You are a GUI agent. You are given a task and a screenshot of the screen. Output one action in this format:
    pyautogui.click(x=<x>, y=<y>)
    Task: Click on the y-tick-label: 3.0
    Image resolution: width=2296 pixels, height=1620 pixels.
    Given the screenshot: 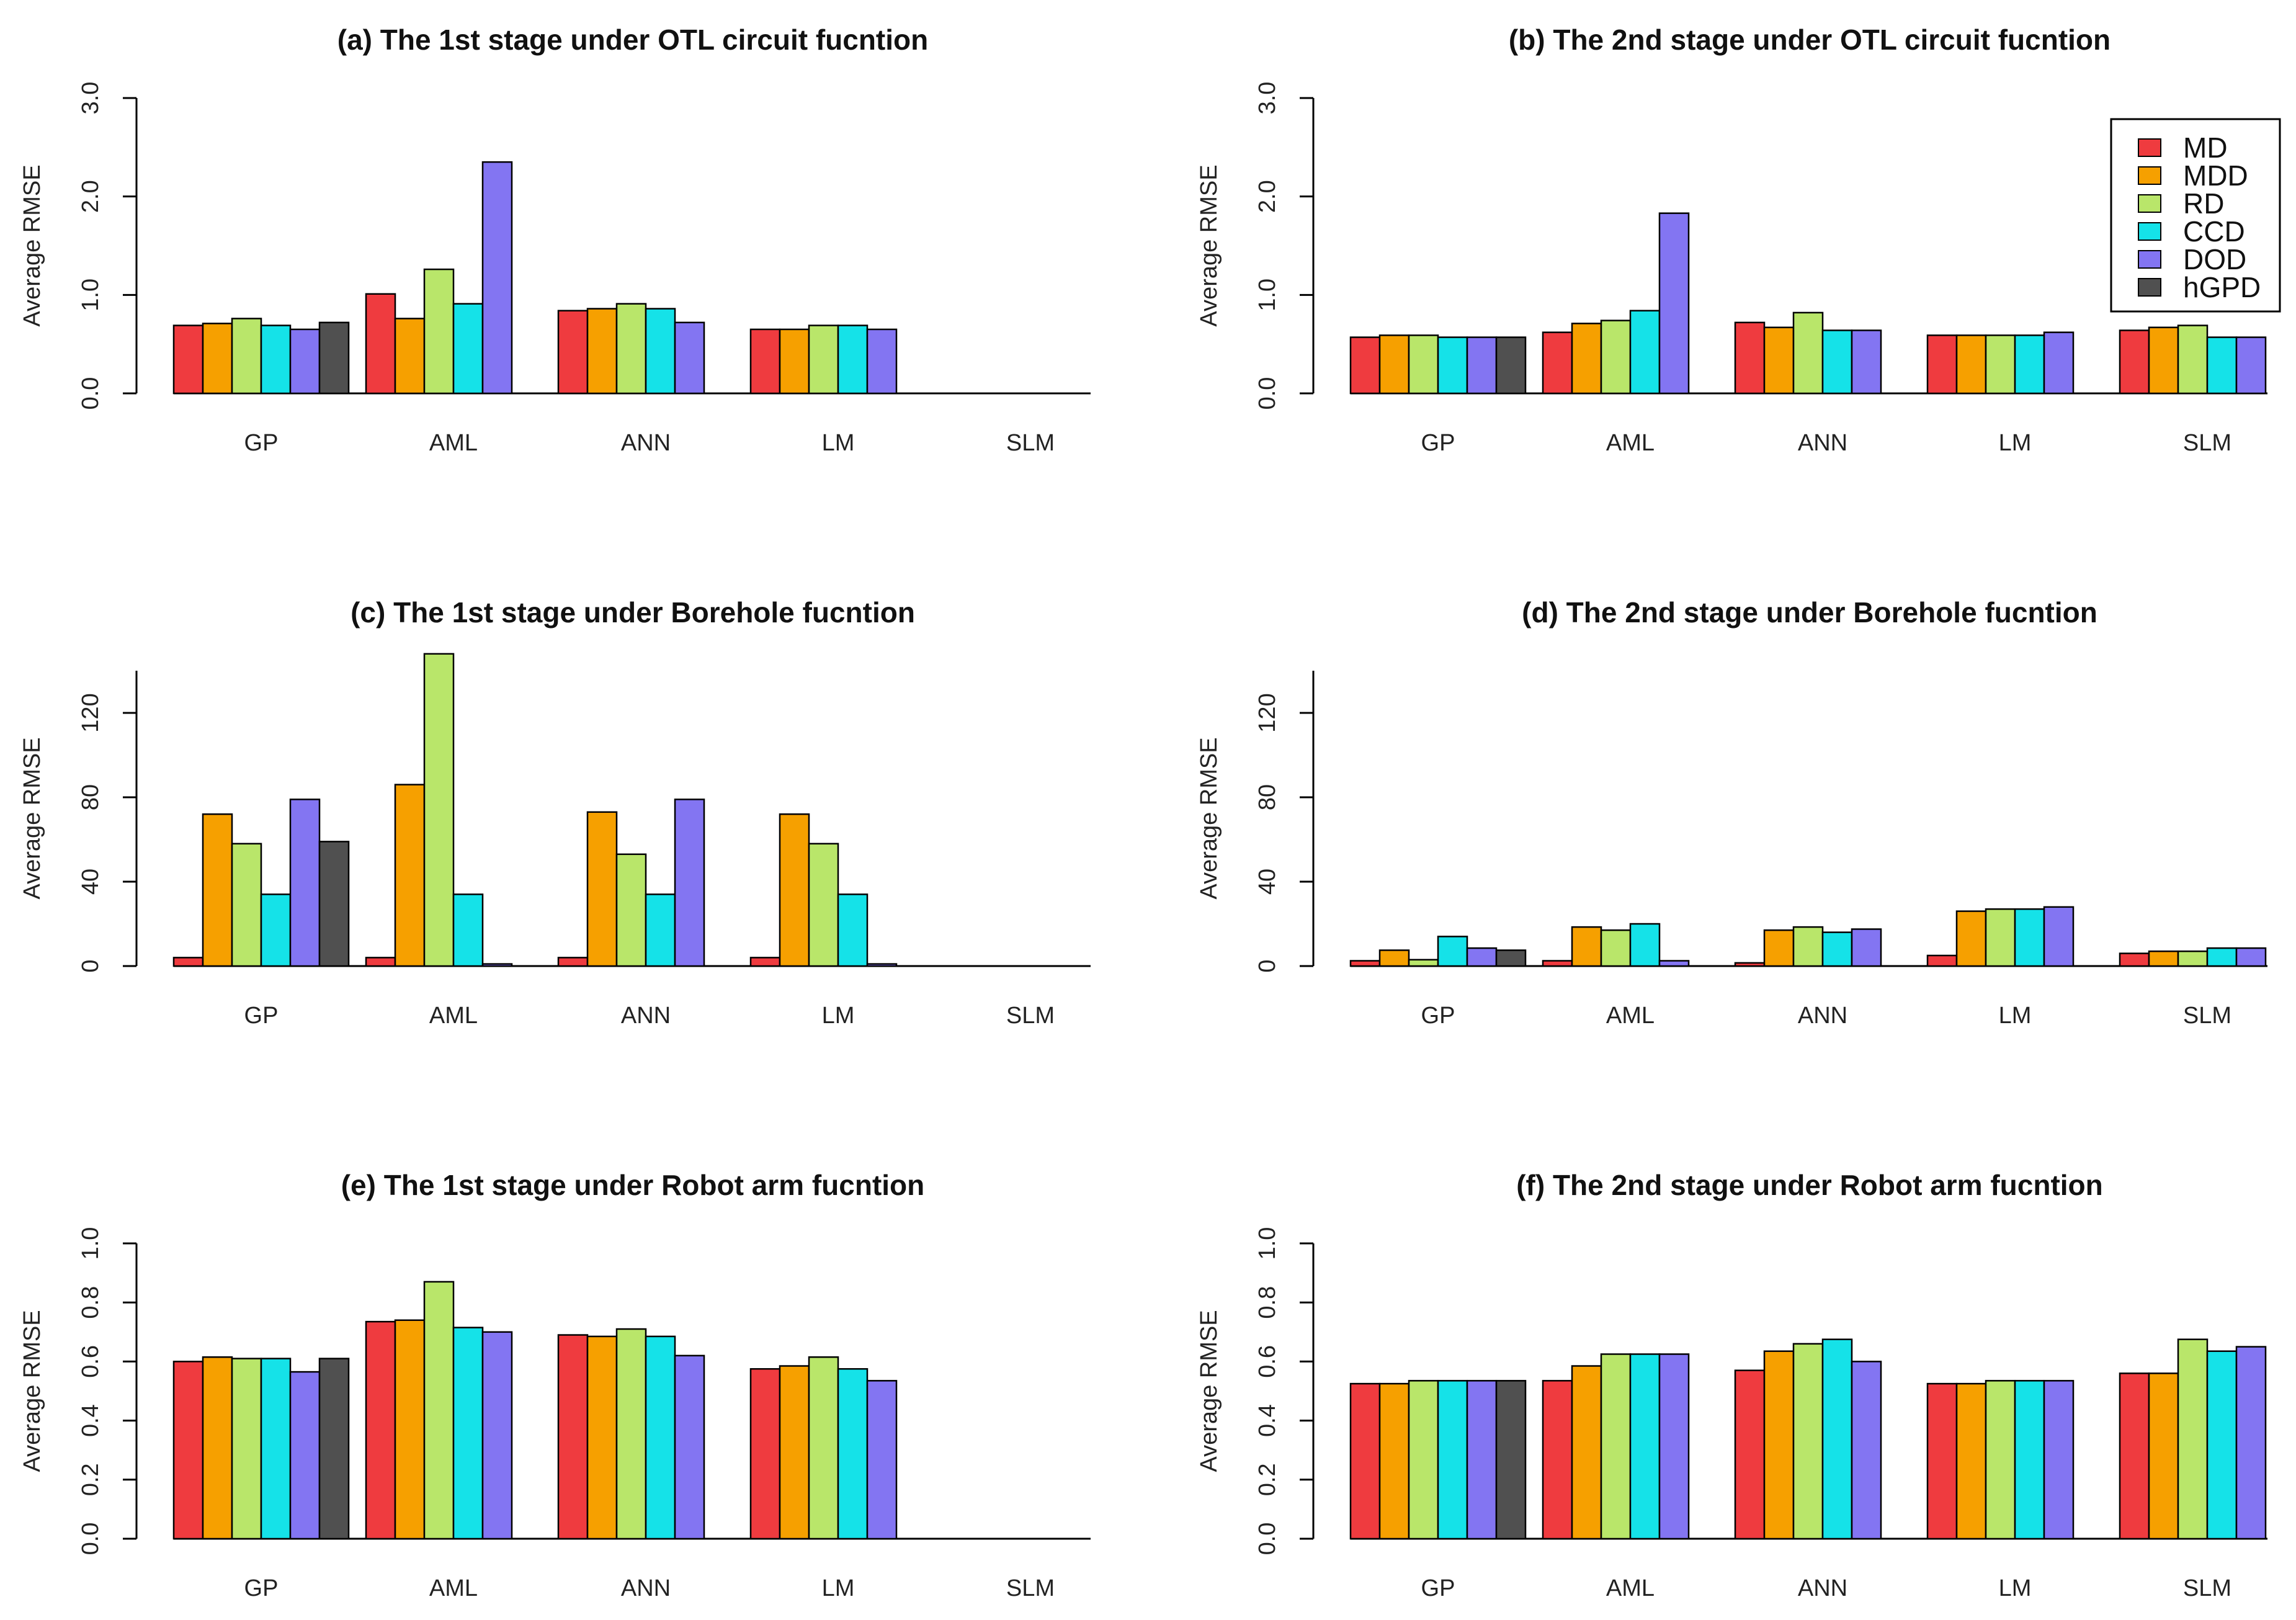 What is the action you would take?
    pyautogui.click(x=91, y=98)
    